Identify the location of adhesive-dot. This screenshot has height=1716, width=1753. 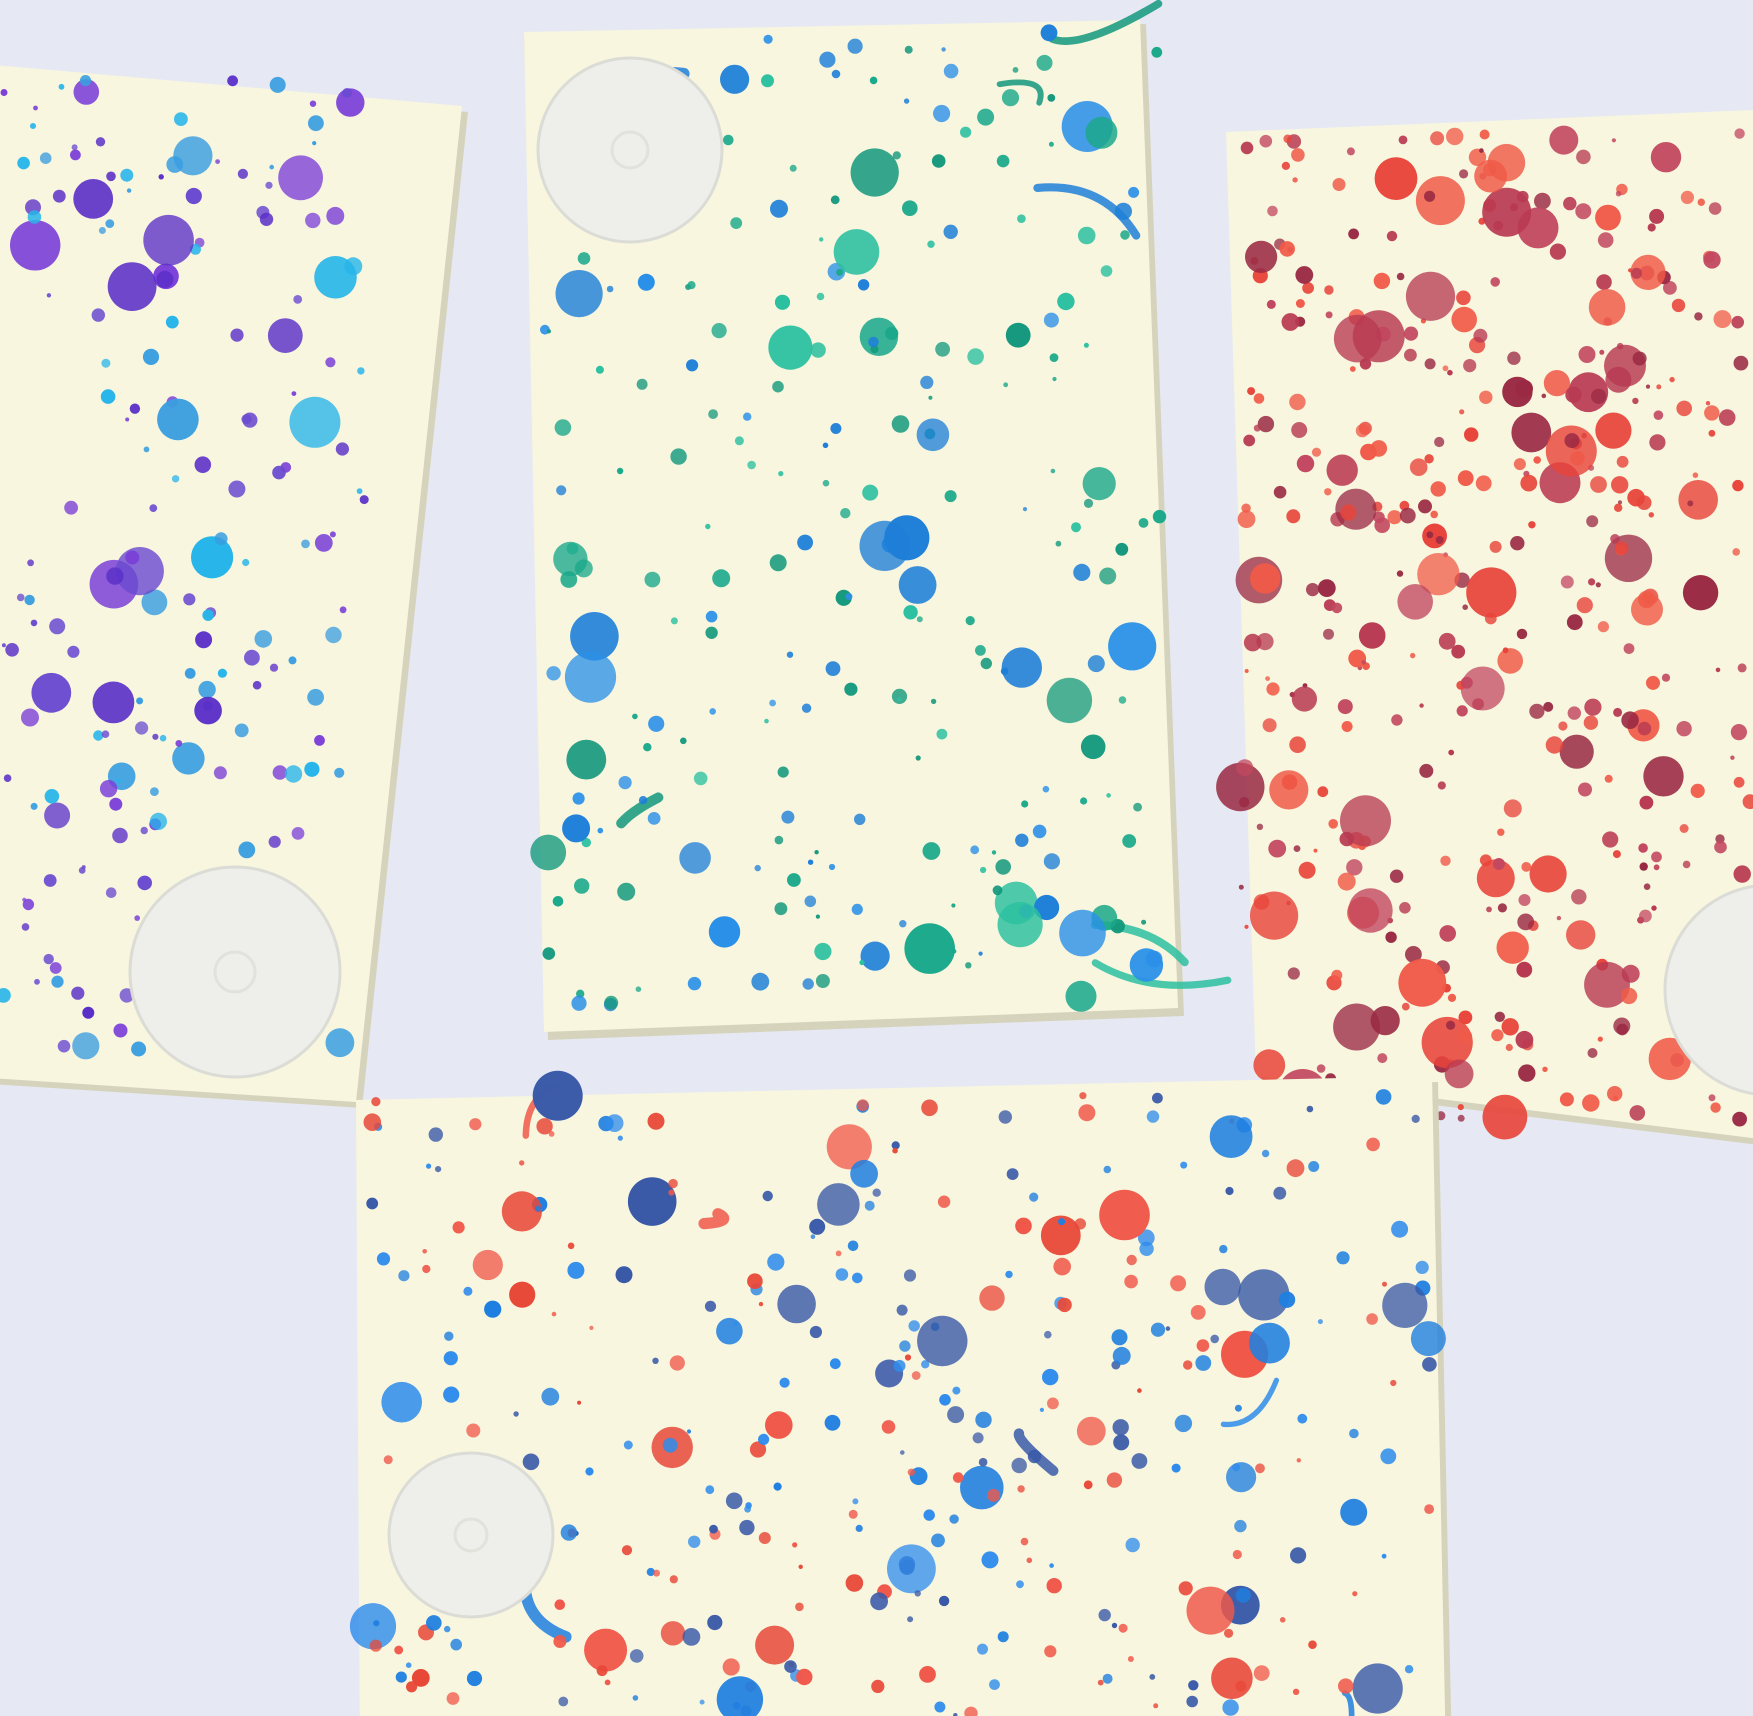
(1708, 990).